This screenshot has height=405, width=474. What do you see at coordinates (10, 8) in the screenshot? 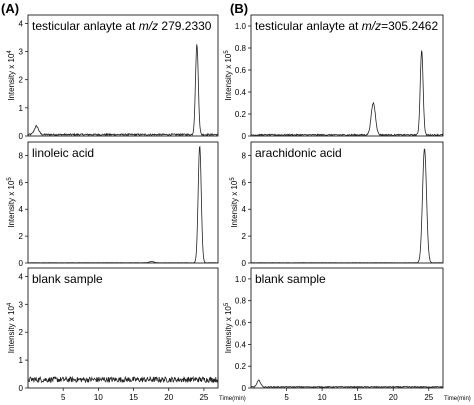
I see `panel-letter-a: (A)` at bounding box center [10, 8].